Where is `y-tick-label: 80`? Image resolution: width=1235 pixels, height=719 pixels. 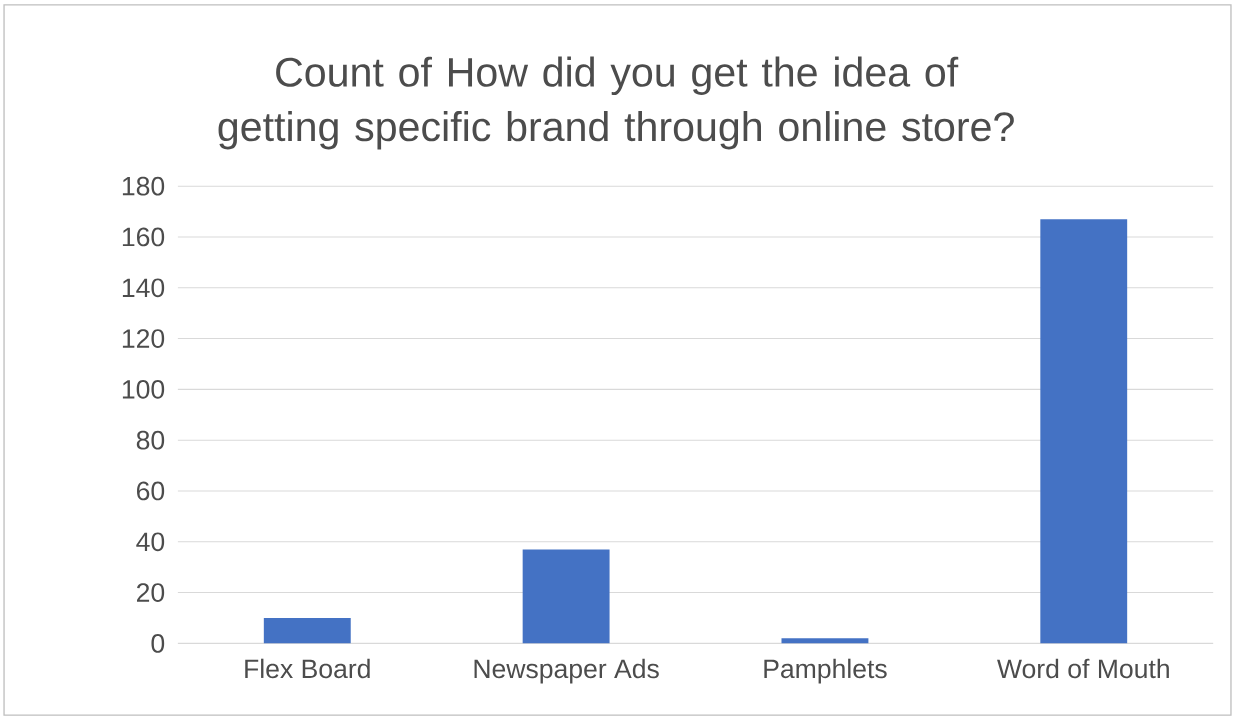 y-tick-label: 80 is located at coordinates (150, 440).